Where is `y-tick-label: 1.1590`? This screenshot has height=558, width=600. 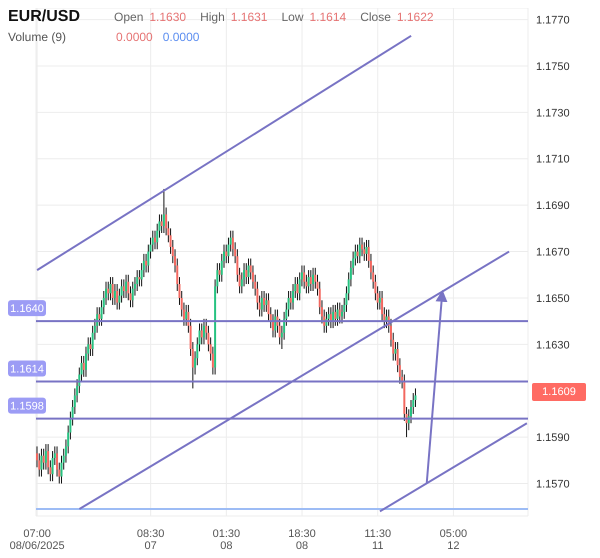
y-tick-label: 1.1590 is located at coordinates (553, 438).